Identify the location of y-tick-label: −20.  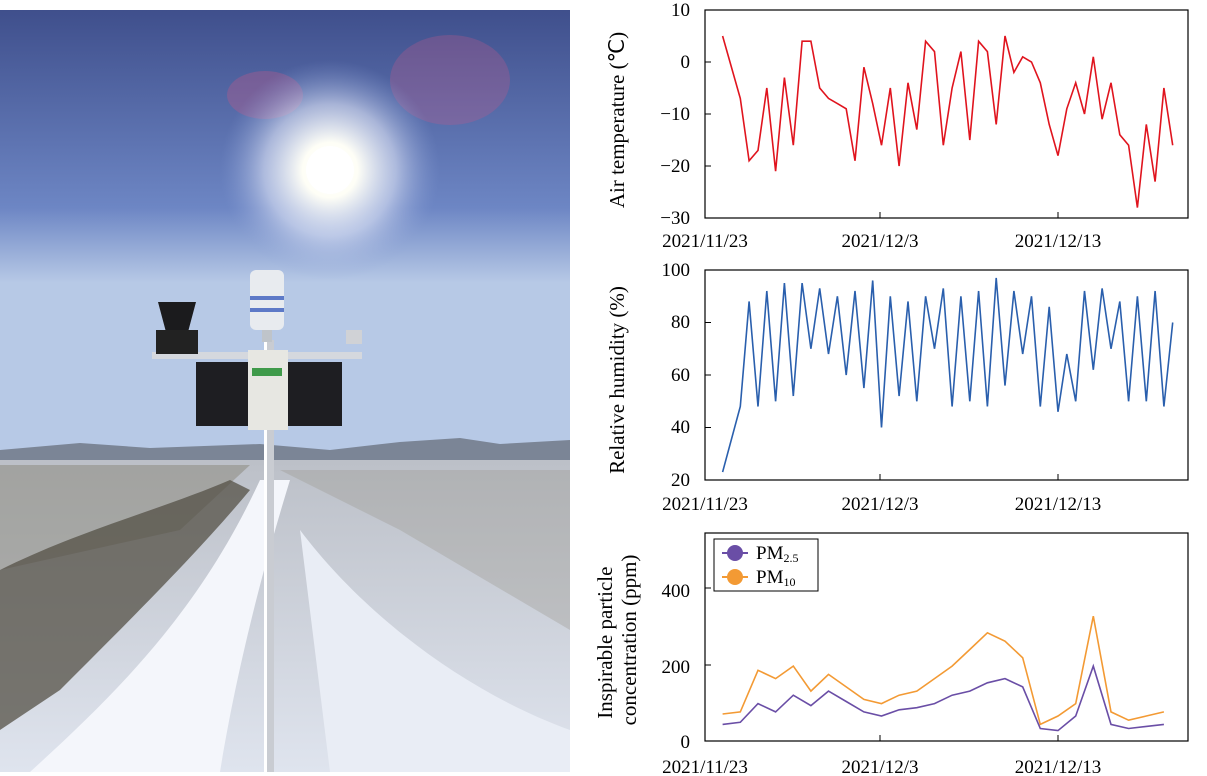
(675, 166).